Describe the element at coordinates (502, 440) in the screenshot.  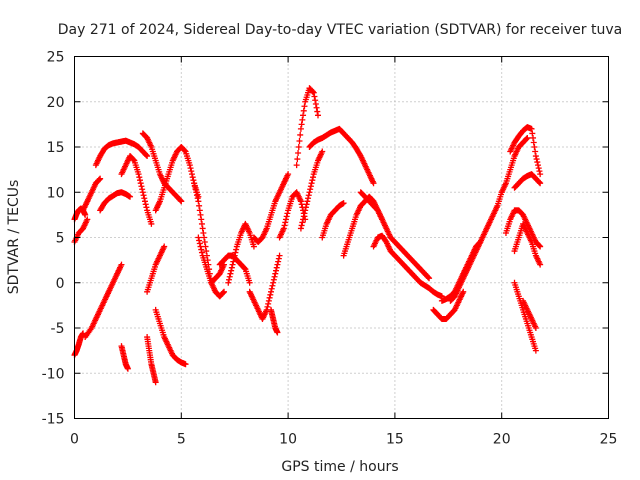
I see `x-tick-label: 20` at that location.